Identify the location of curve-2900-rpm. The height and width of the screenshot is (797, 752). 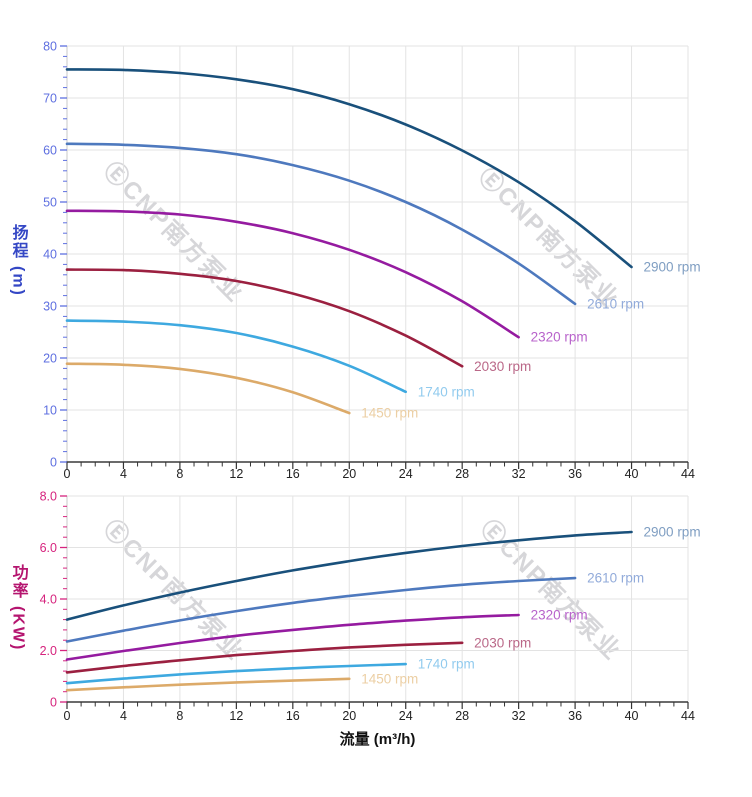
(349, 575).